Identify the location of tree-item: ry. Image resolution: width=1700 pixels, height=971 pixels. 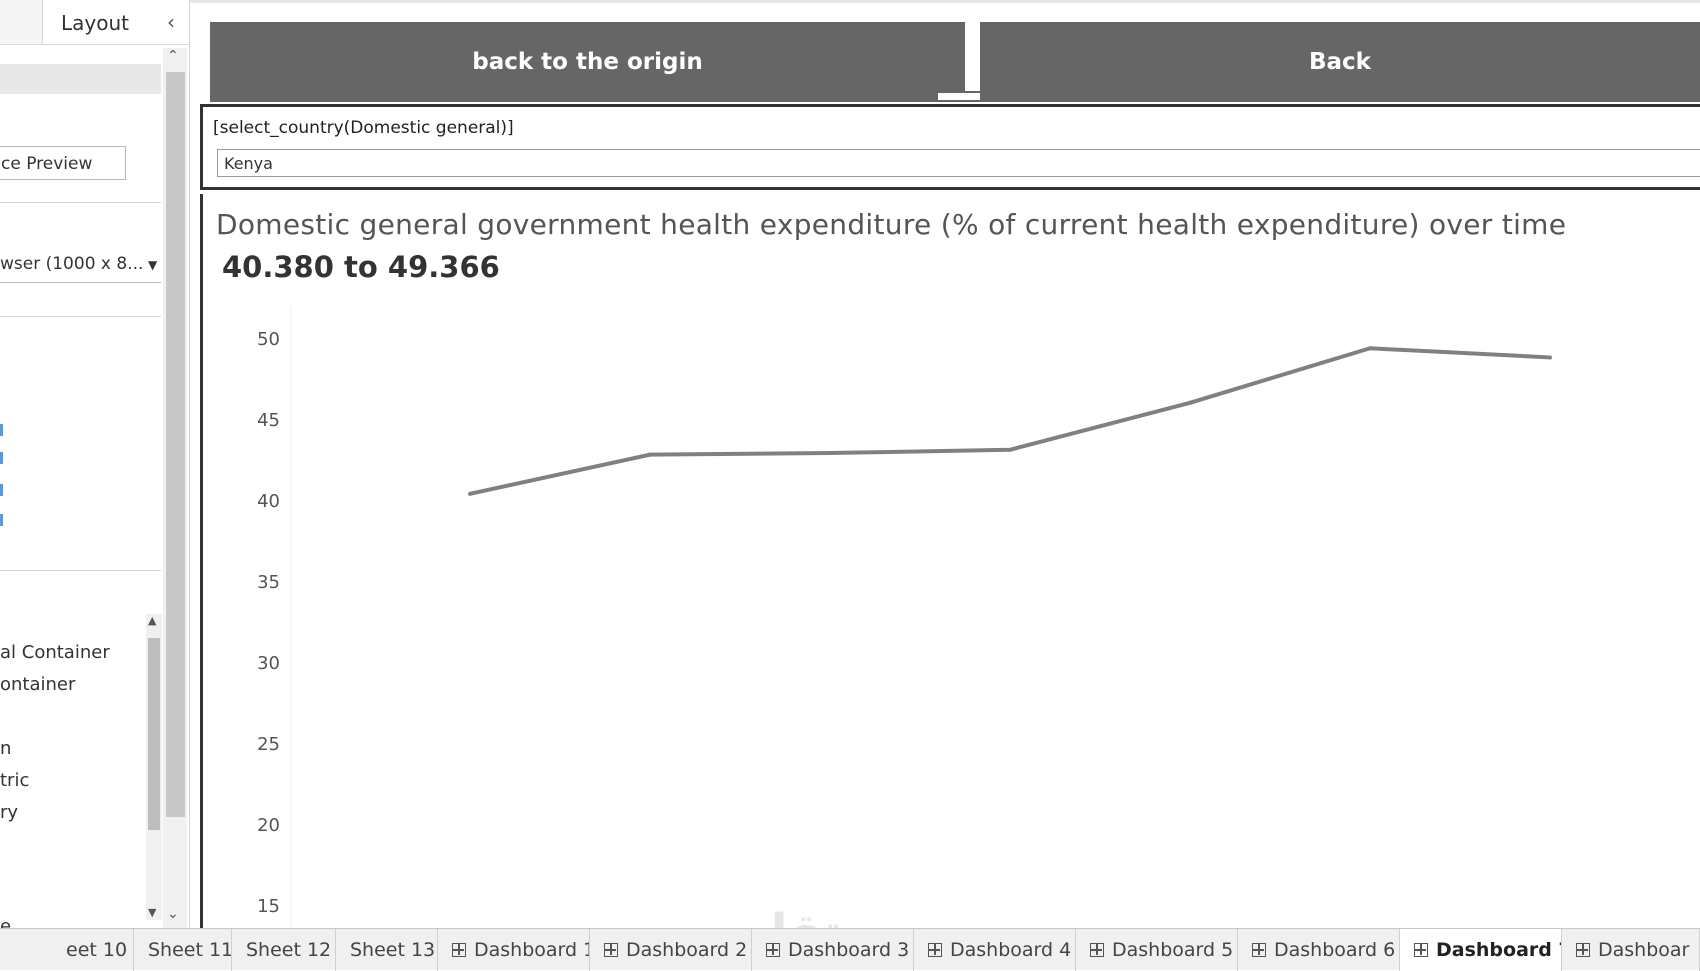
(9, 812).